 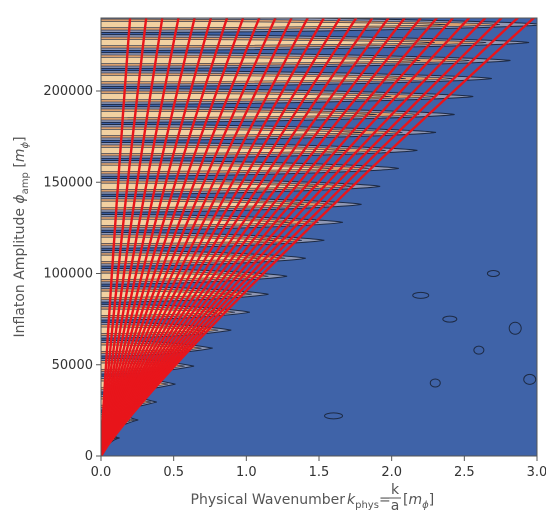 I want to click on y-axis-subscript: amp, so click(x=25, y=183).